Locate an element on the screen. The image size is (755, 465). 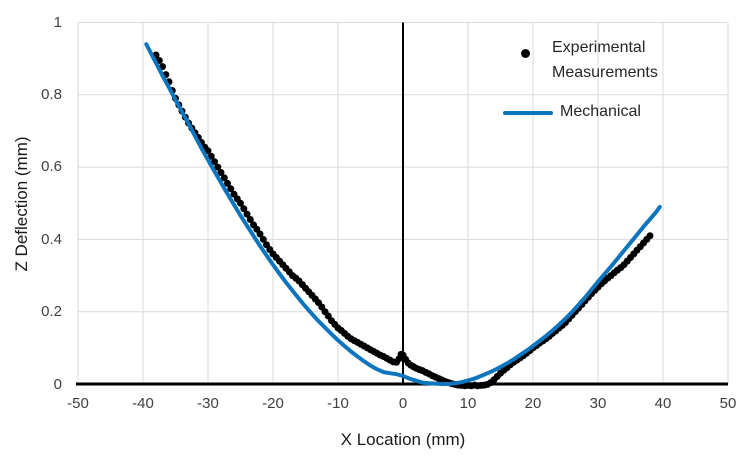
legend-line-marker is located at coordinates (528, 113).